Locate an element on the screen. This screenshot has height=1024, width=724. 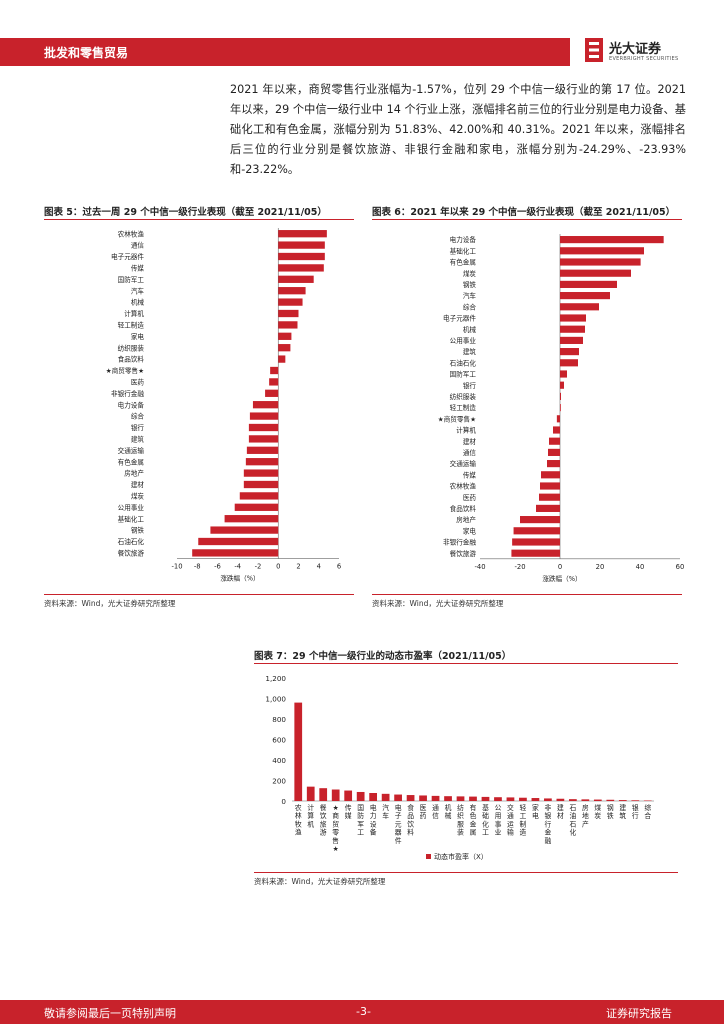
chart6-category-label: 机械 is located at coordinates (470, 329).